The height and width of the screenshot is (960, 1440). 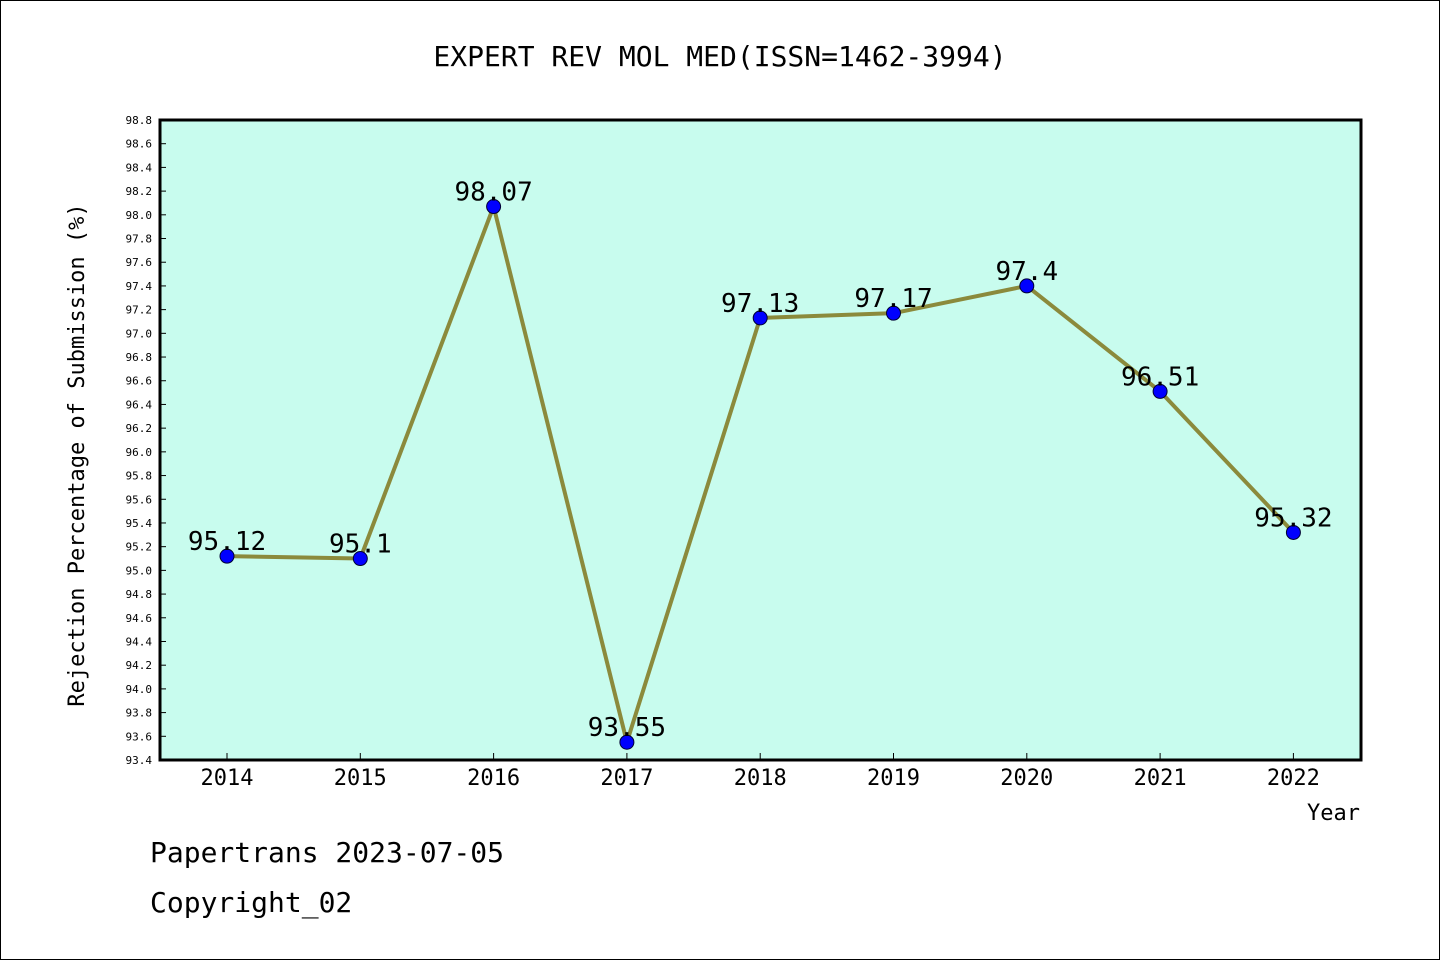 I want to click on x-tick-label: 2019, so click(x=893, y=778).